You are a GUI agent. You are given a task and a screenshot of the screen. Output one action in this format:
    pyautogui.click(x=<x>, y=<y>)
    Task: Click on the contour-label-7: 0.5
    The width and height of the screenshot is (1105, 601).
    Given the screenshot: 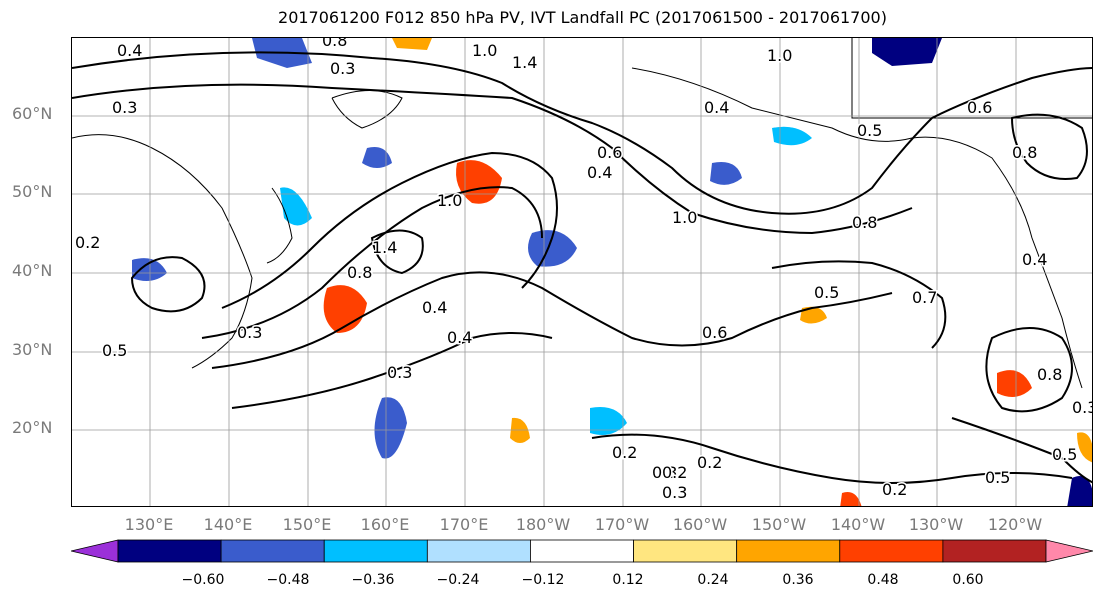 What is the action you would take?
    pyautogui.click(x=869, y=130)
    